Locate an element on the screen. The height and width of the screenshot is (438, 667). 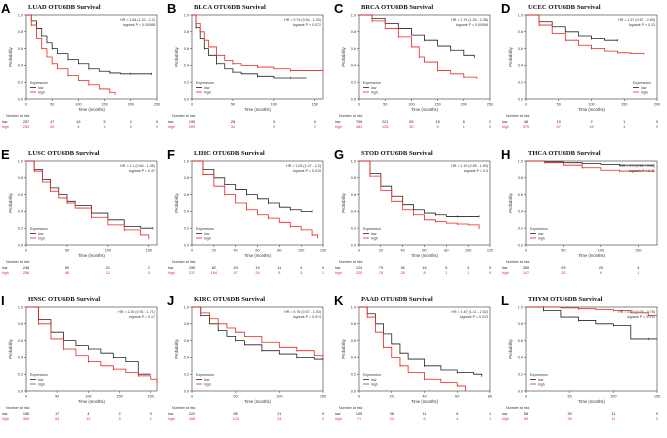
risk-low-value: 355 is located at coordinates (526, 268).